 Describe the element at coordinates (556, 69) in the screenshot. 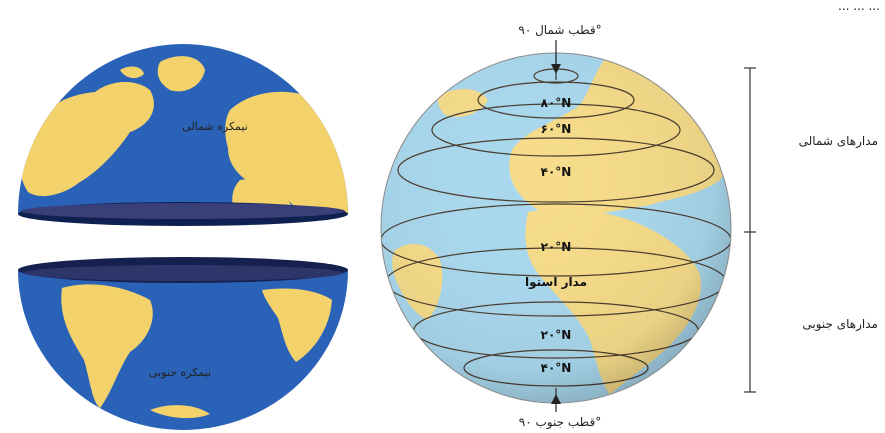

I see `north-pole-arrowhead` at that location.